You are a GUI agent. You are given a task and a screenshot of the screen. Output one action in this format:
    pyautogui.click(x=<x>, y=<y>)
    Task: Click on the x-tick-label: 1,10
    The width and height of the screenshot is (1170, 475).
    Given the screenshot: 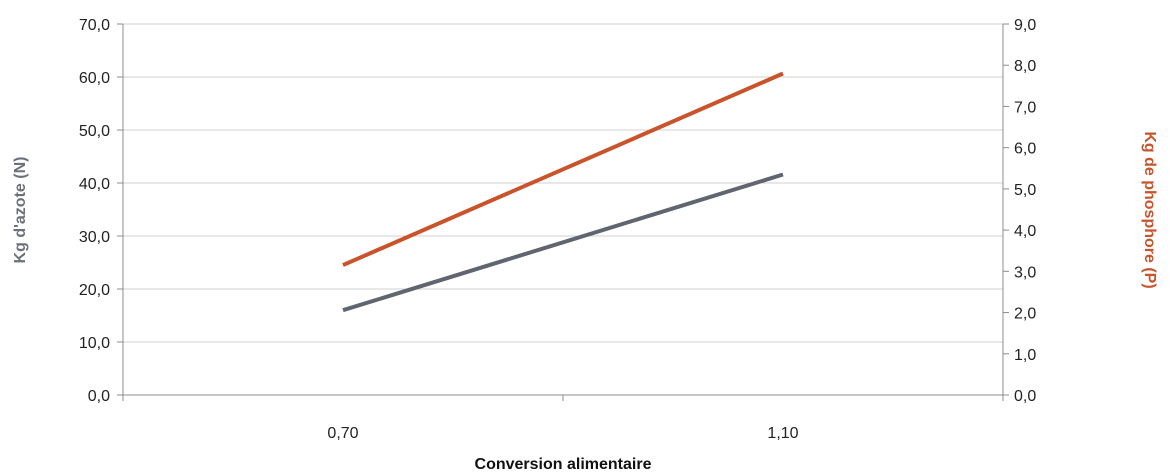 What is the action you would take?
    pyautogui.click(x=782, y=433)
    